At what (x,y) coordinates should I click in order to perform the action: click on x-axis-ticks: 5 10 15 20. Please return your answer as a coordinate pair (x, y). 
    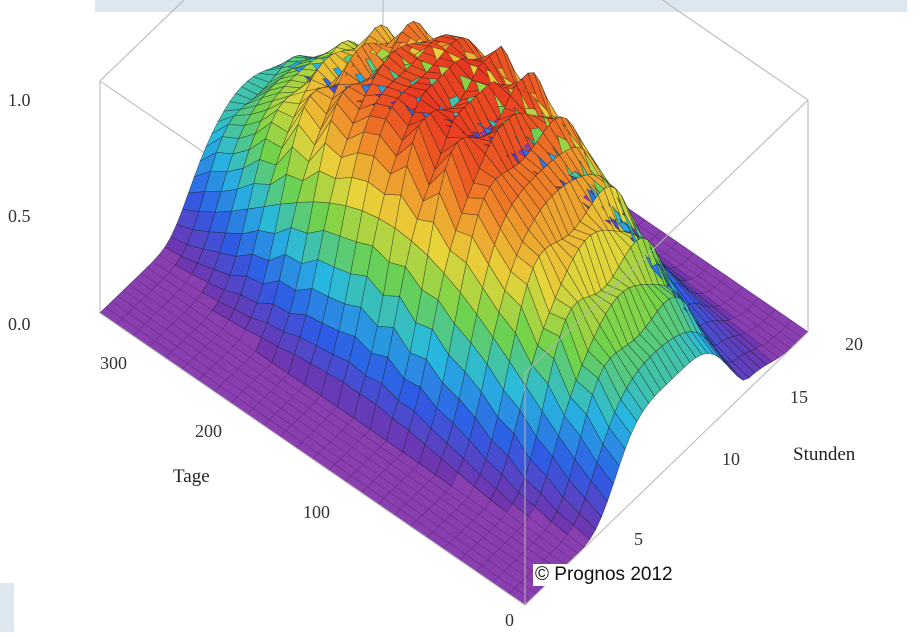
    Looking at the image, I should click on (748, 441).